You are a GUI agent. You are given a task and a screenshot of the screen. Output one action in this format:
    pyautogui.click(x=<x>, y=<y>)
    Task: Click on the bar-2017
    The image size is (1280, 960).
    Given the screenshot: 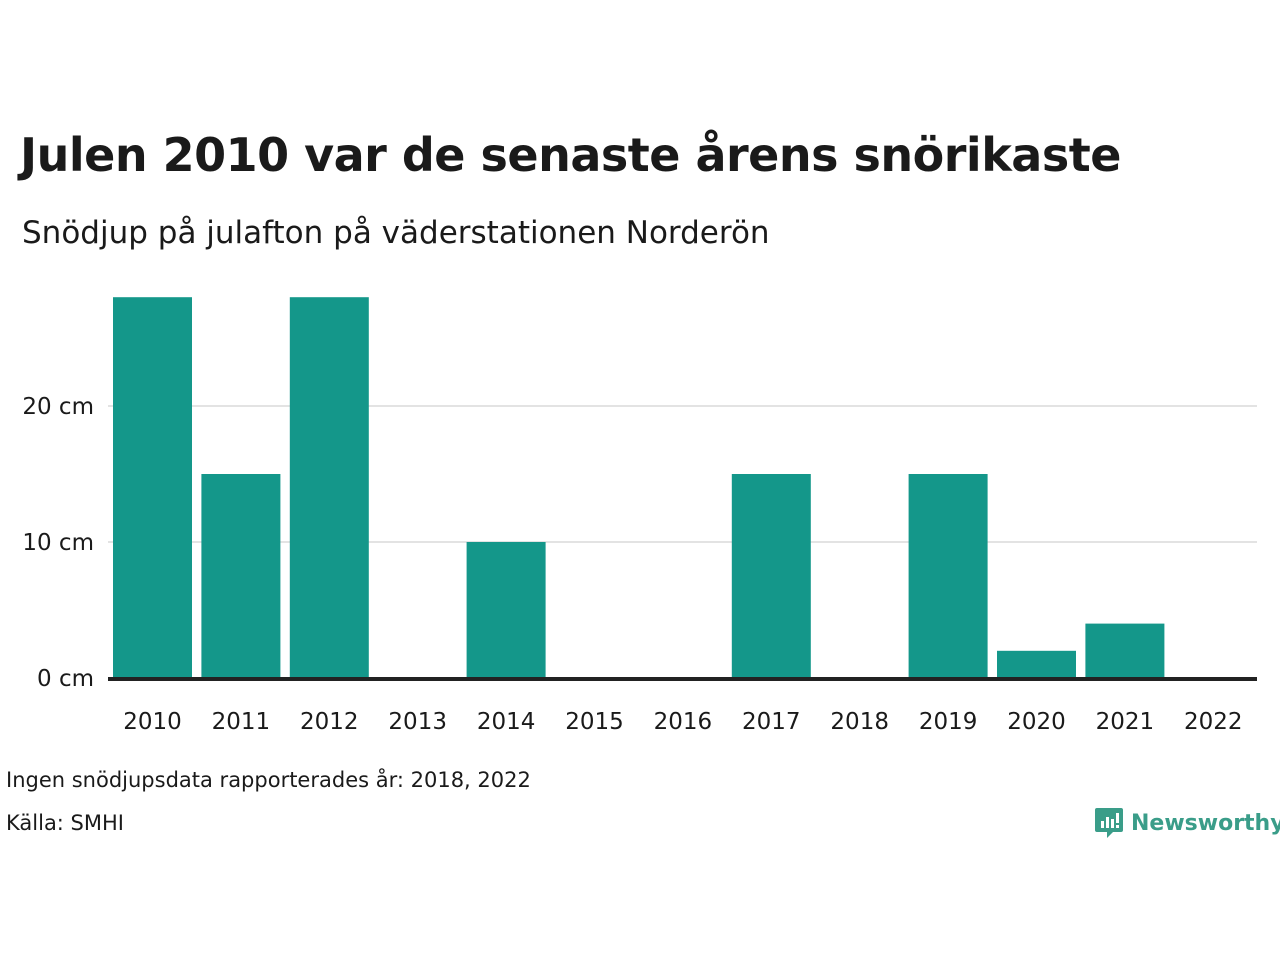 What is the action you would take?
    pyautogui.click(x=771, y=576)
    